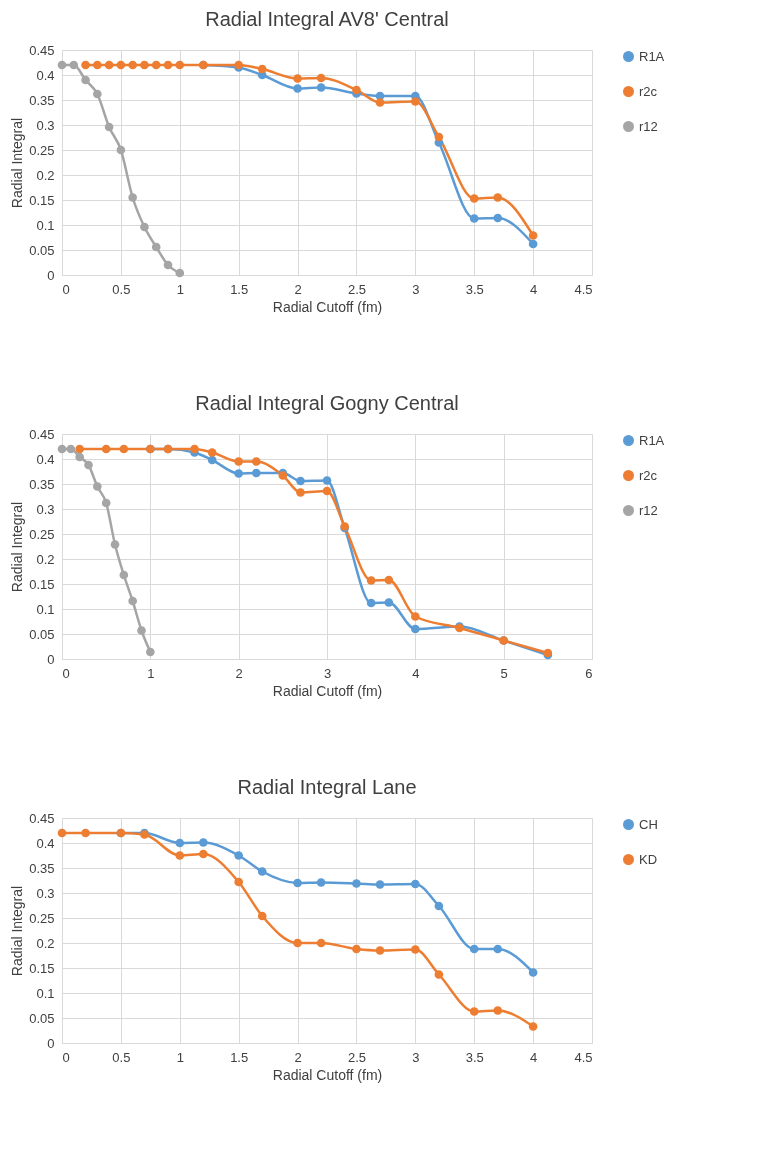 This screenshot has width=765, height=1154. What do you see at coordinates (42, 818) in the screenshot?
I see `y-tick-label: 0.45` at bounding box center [42, 818].